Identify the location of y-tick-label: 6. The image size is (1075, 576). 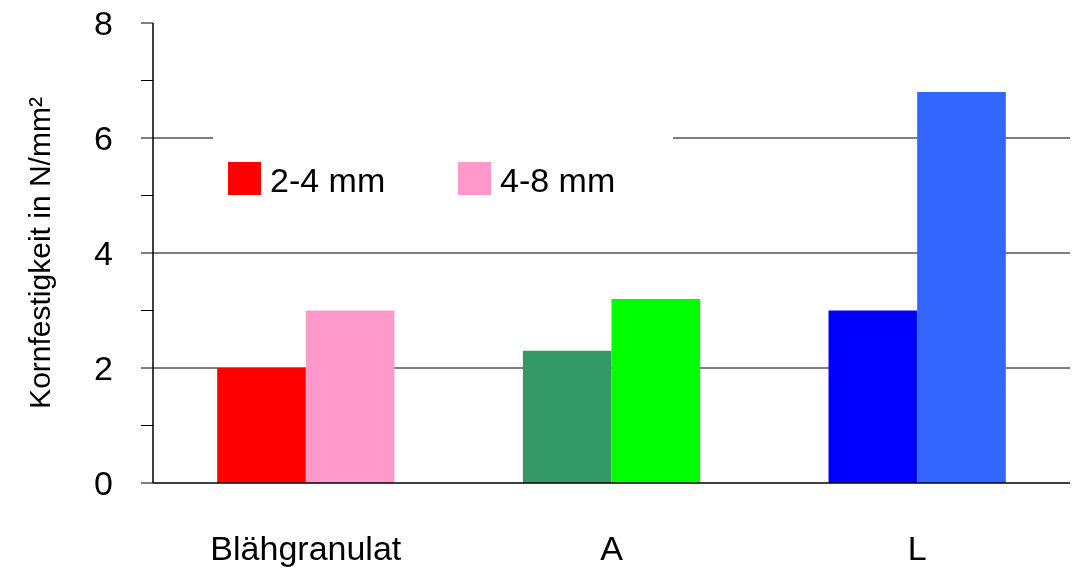
(103, 137).